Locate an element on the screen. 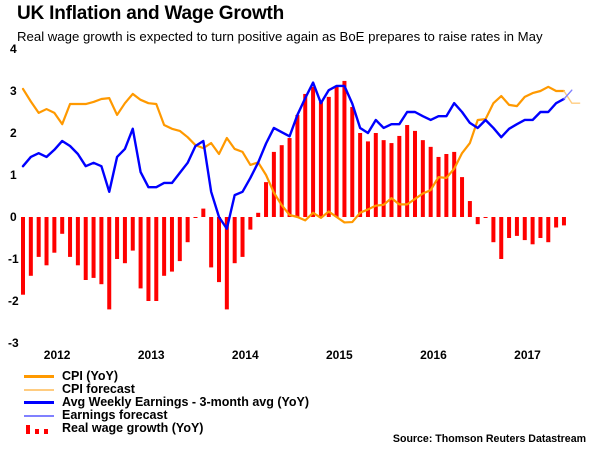  source-note: Source: Thomson Reuters Datastream is located at coordinates (489, 439).